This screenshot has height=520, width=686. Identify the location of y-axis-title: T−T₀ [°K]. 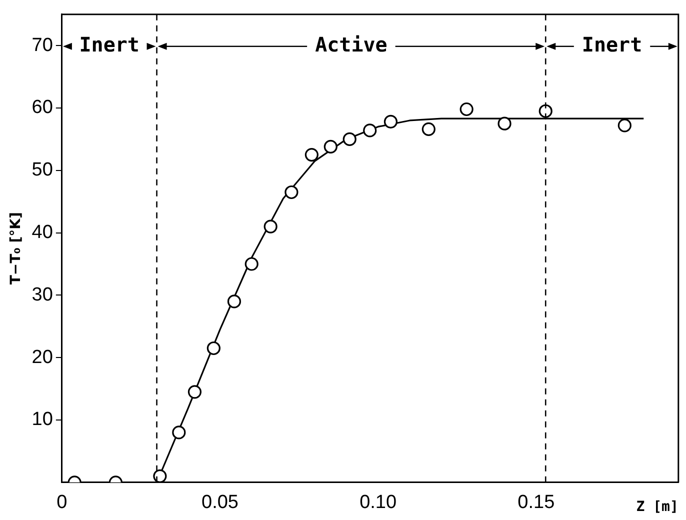
(16, 248).